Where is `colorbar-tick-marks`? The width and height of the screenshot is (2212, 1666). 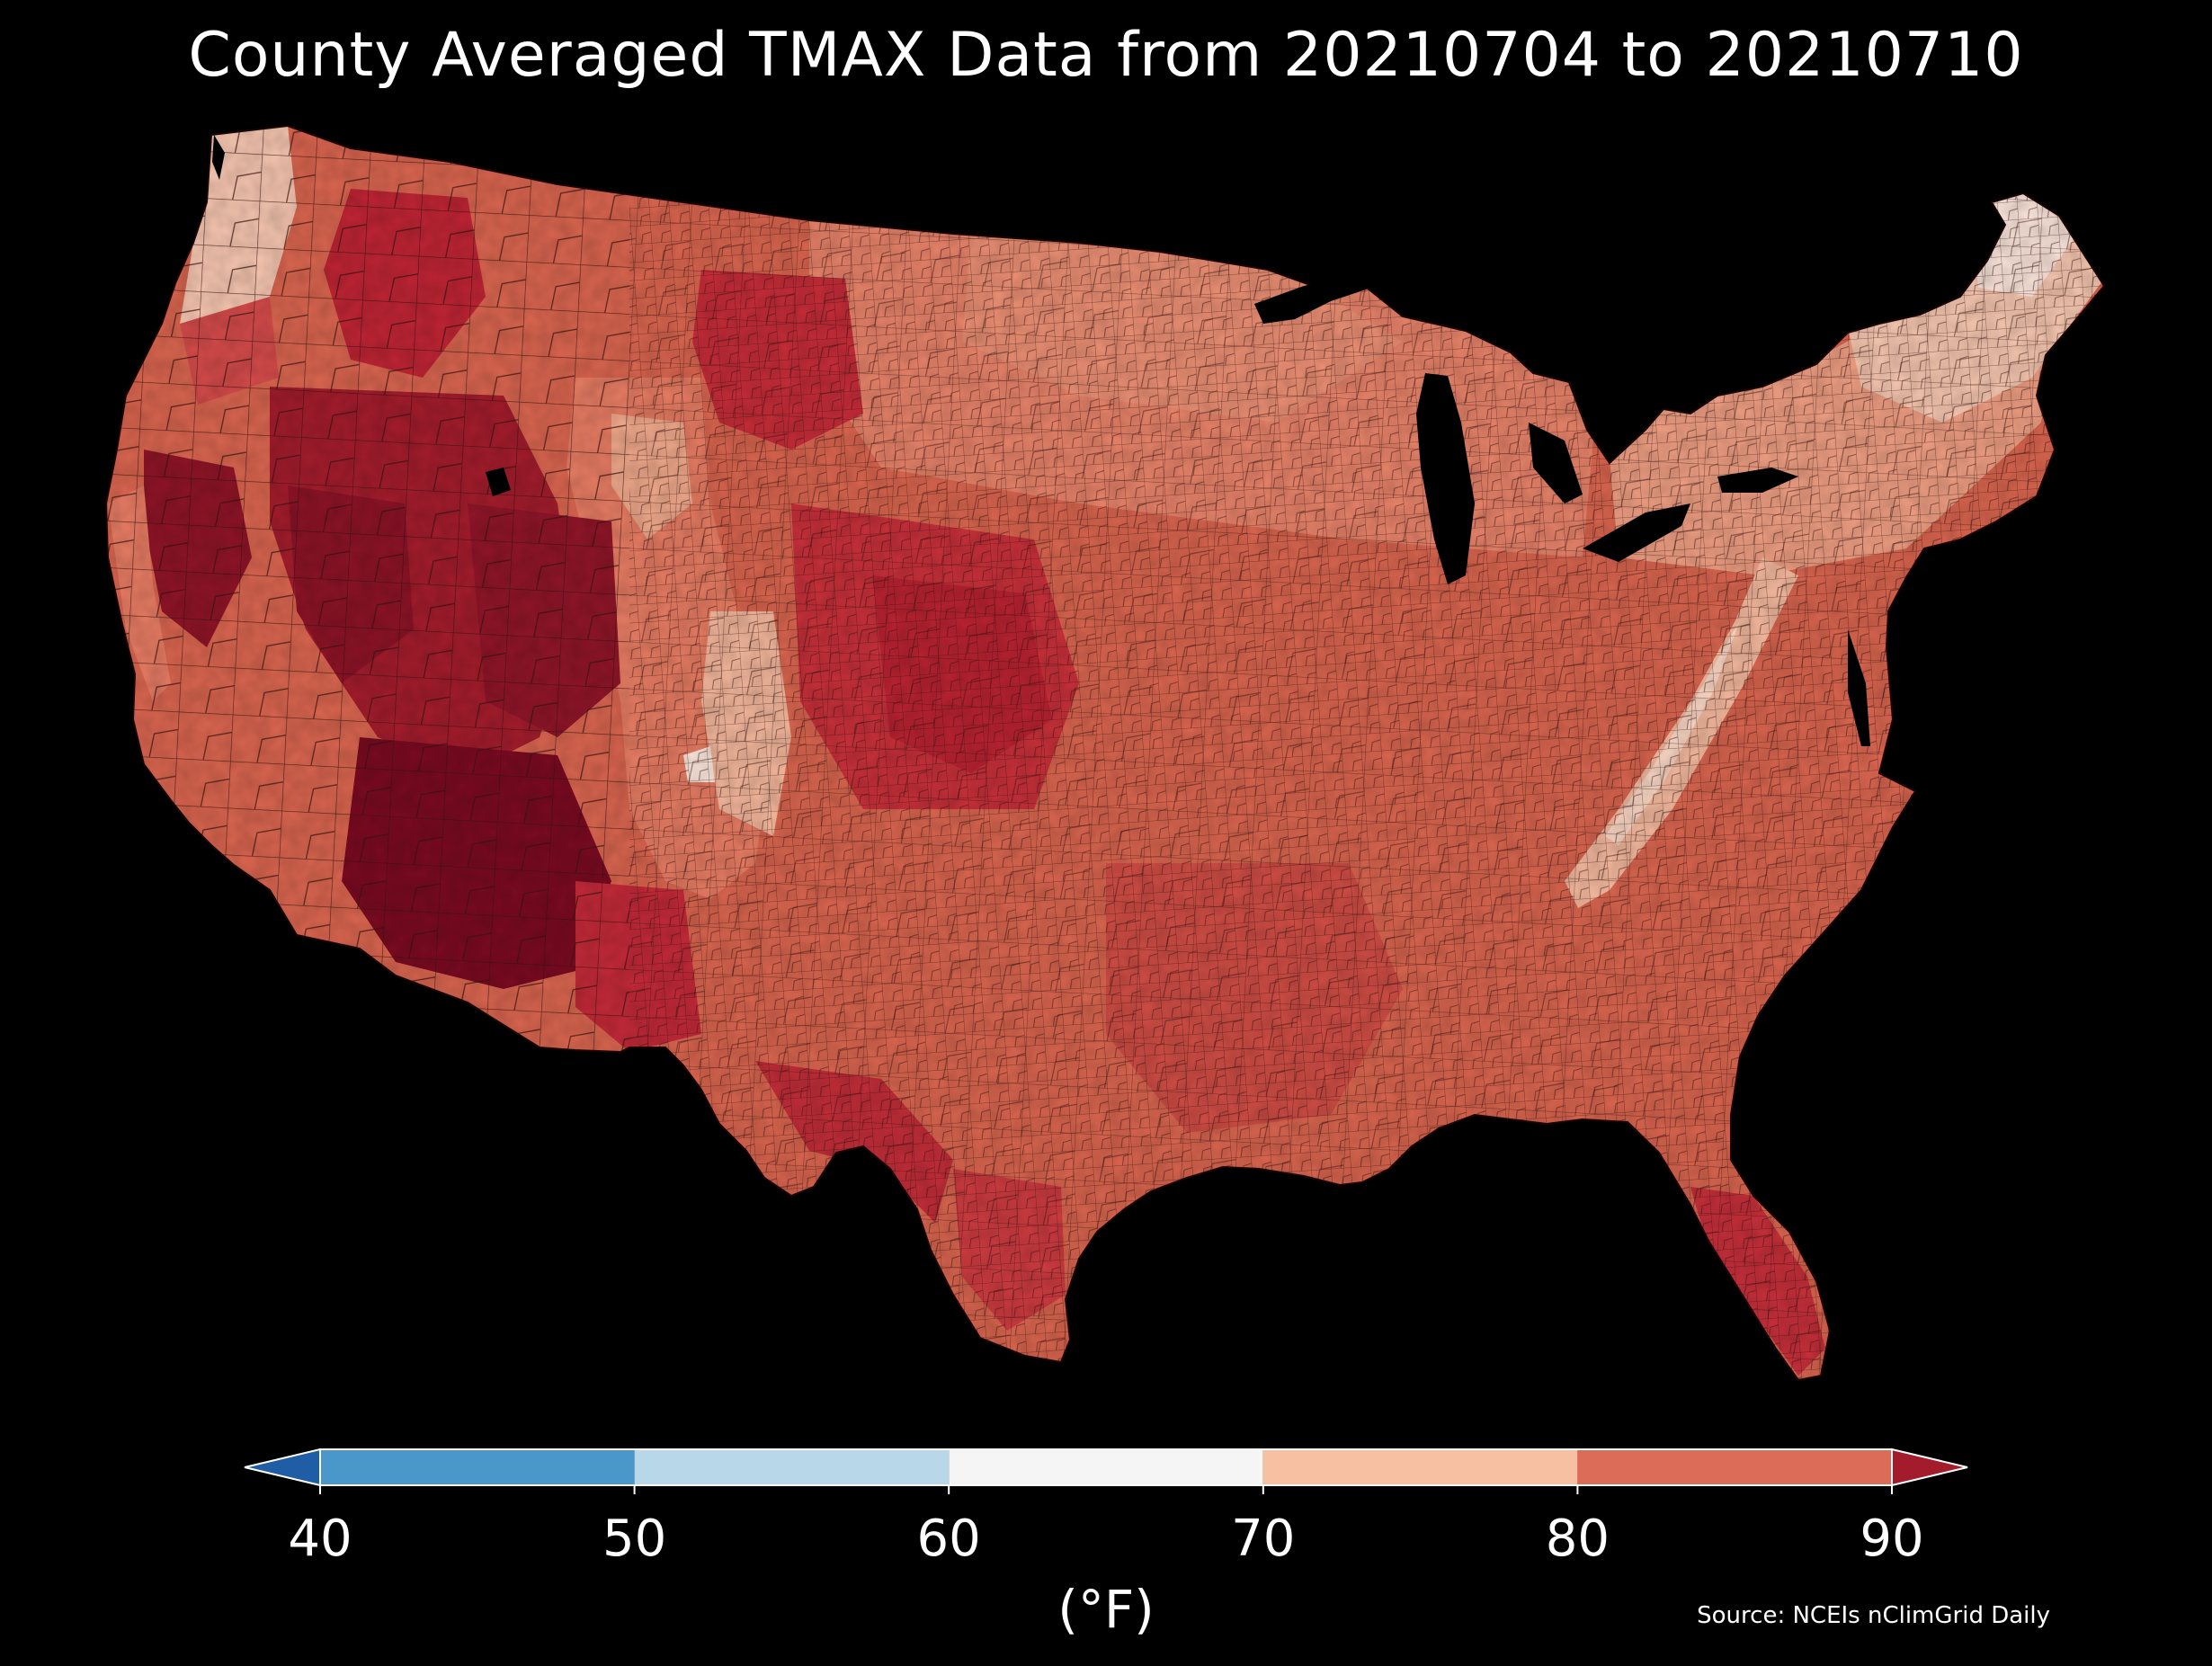
colorbar-tick-marks is located at coordinates (1106, 1489).